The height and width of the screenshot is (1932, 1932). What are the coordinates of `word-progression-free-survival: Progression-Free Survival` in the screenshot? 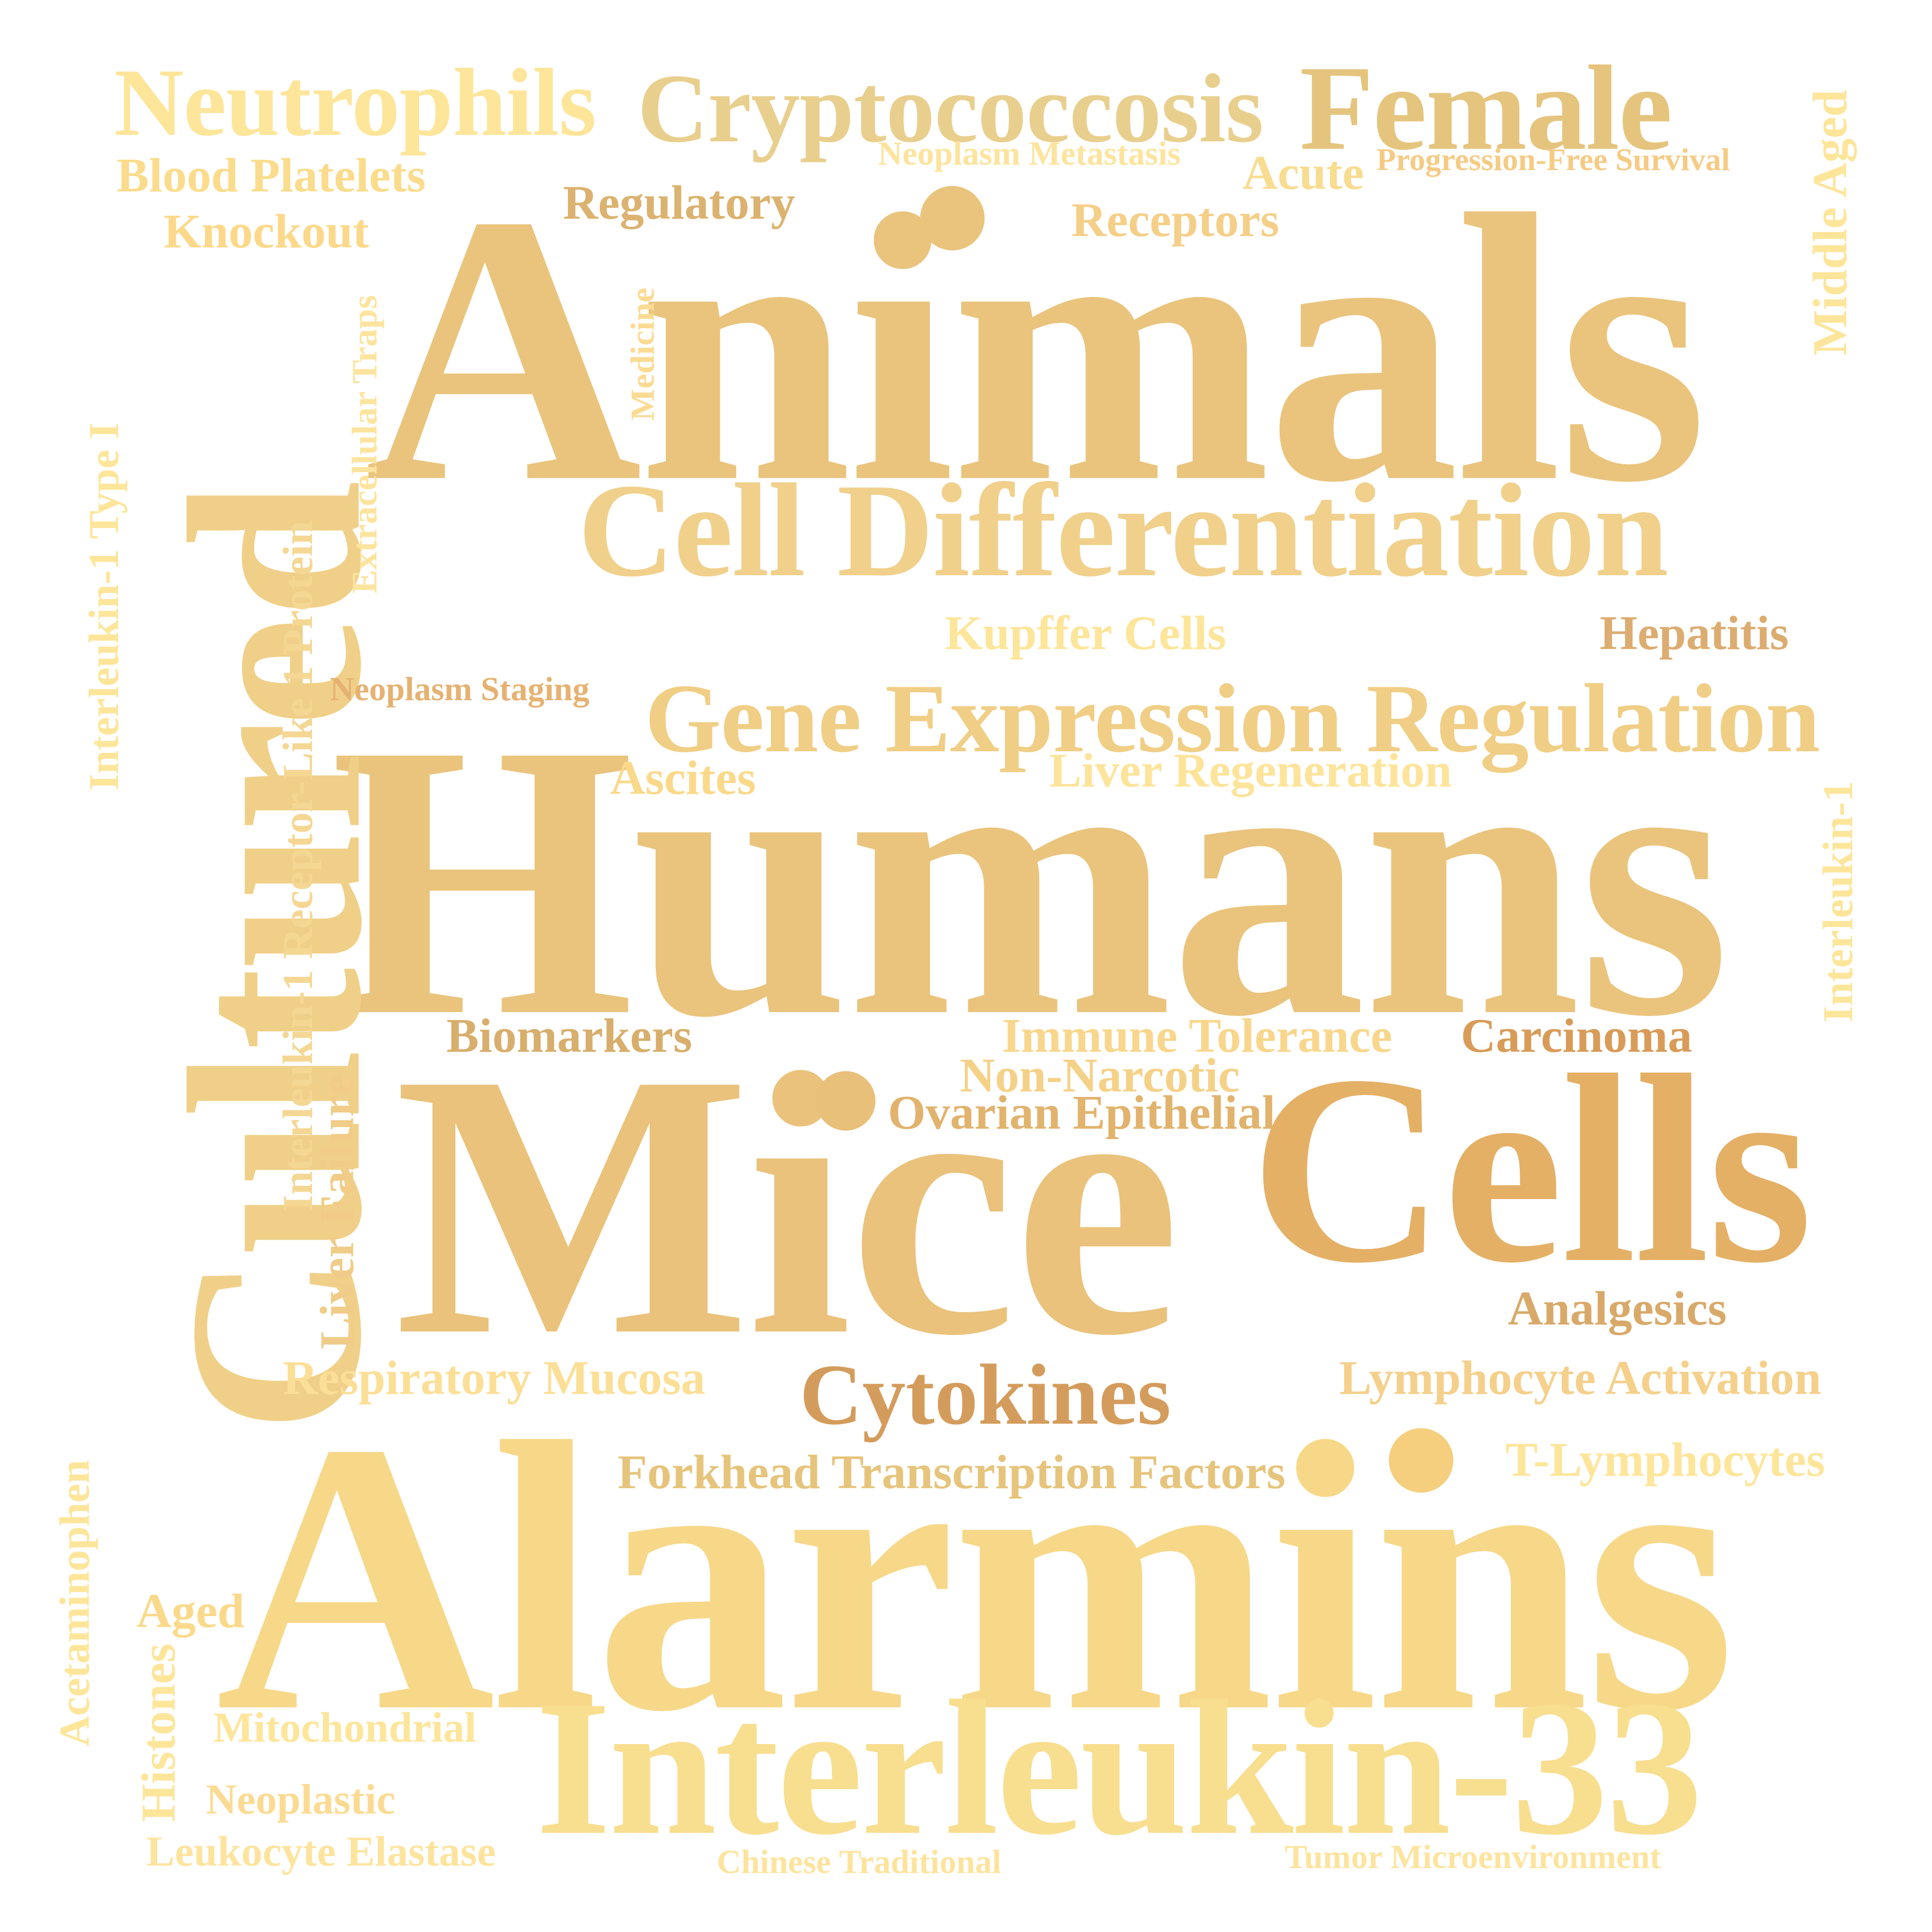 It's located at (1553, 159).